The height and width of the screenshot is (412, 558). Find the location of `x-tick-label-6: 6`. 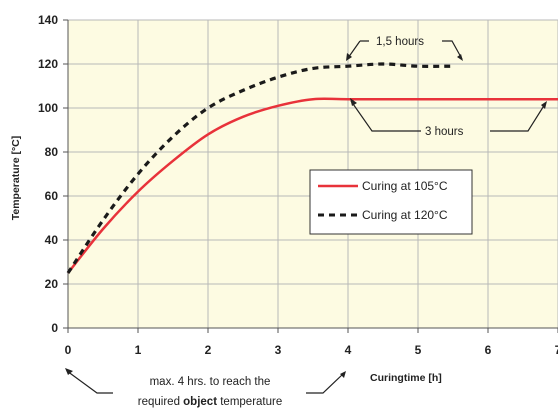

x-tick-label-6: 6 is located at coordinates (488, 350).